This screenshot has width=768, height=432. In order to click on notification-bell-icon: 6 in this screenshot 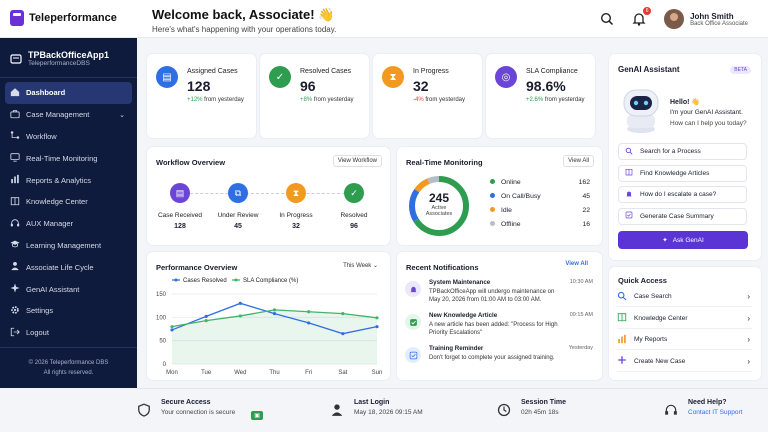, I will do `click(642, 16)`.